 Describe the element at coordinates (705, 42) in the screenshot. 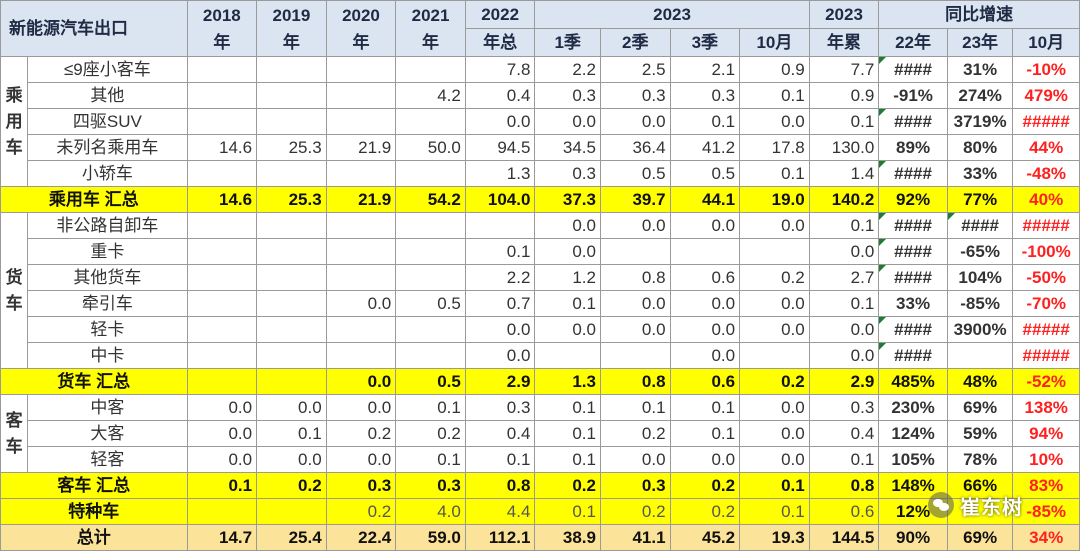

I see `header-q3: 3季` at that location.